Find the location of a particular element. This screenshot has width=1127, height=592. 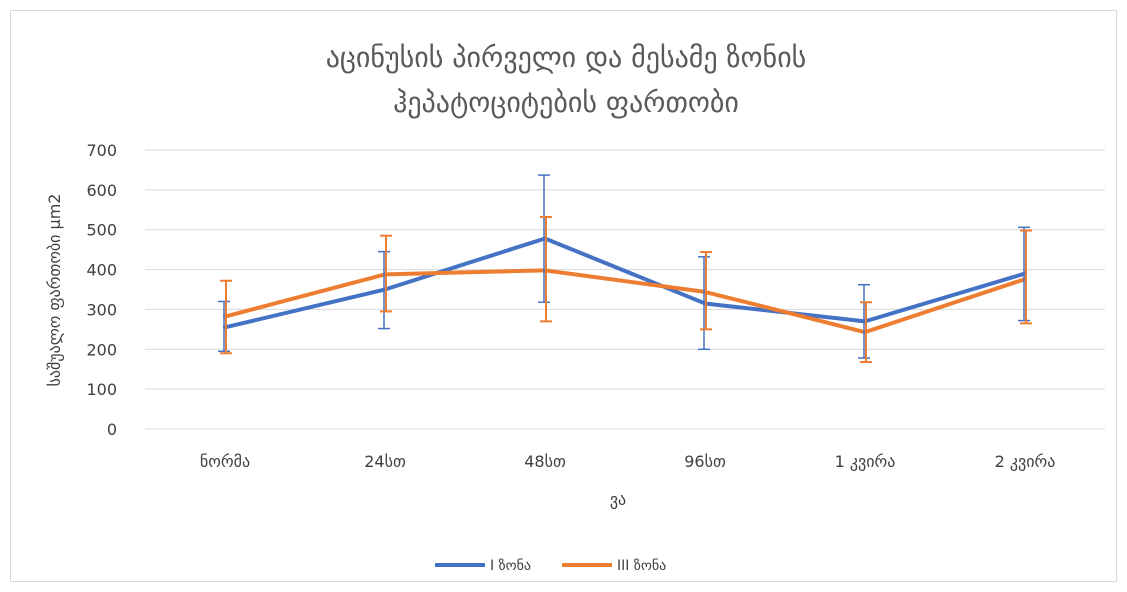

legend: I ზონა III ზონა is located at coordinates (550, 566).